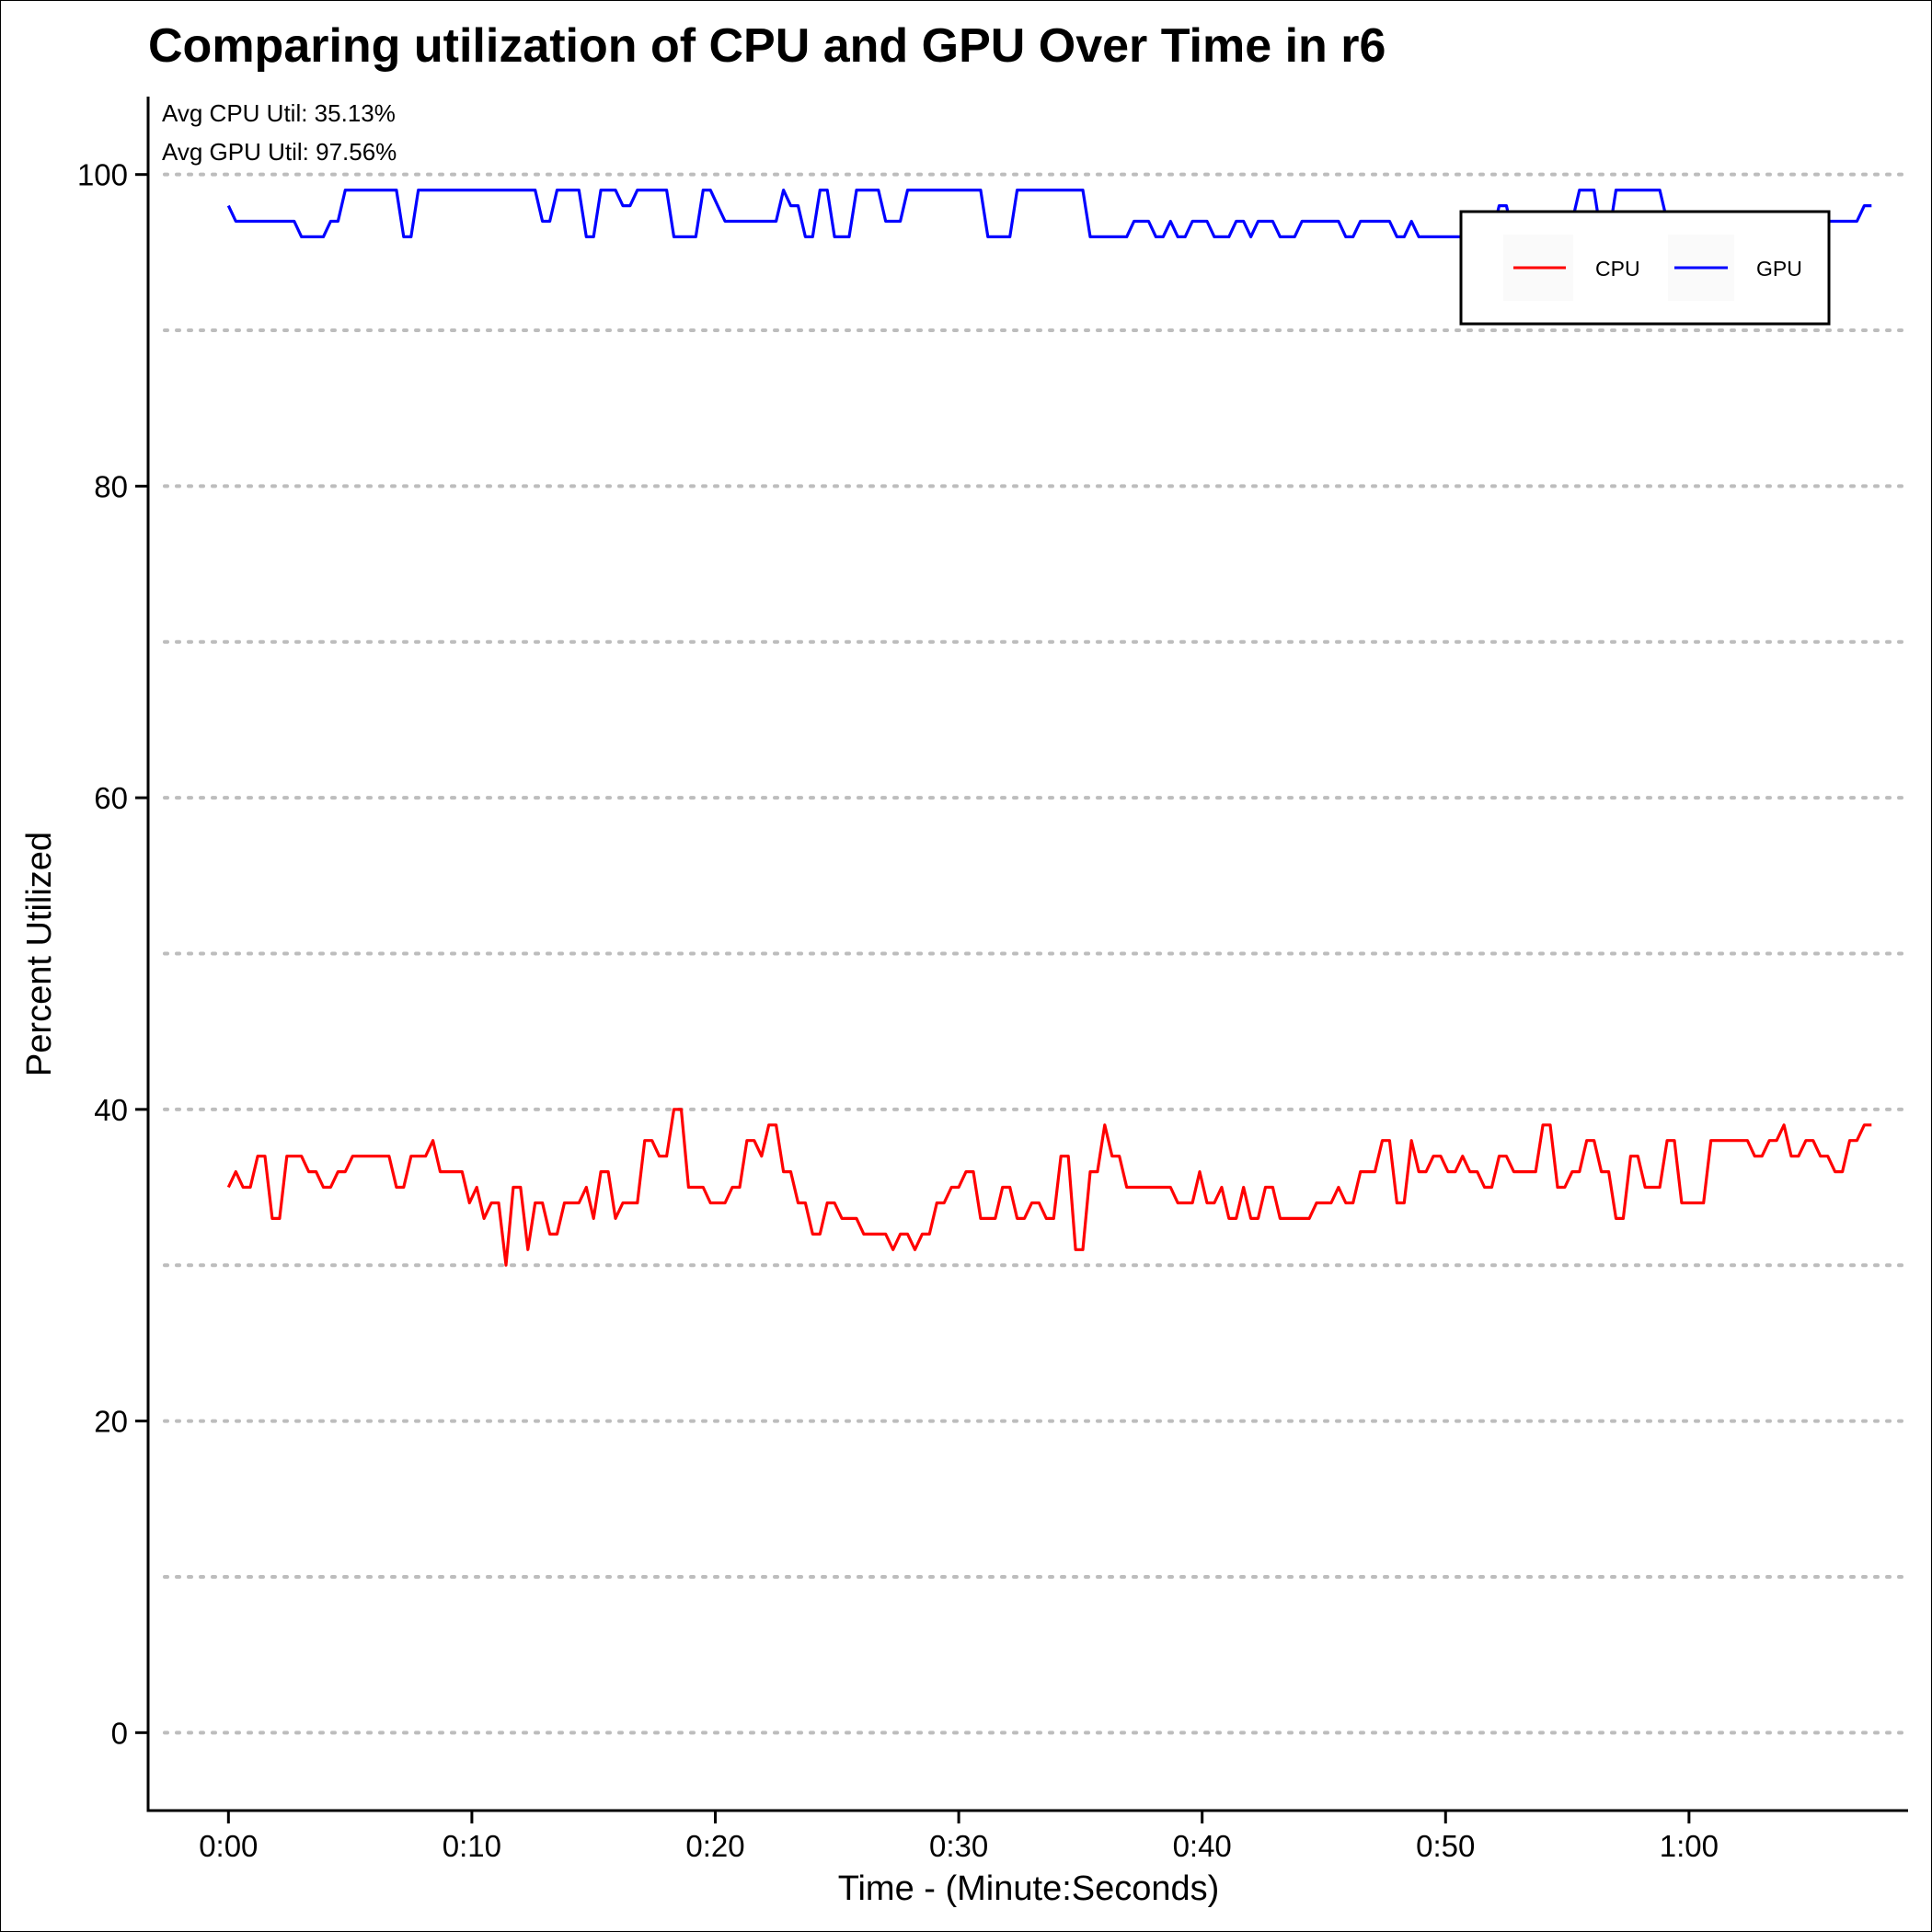  I want to click on legend-label-cpu: CPU, so click(1617, 269).